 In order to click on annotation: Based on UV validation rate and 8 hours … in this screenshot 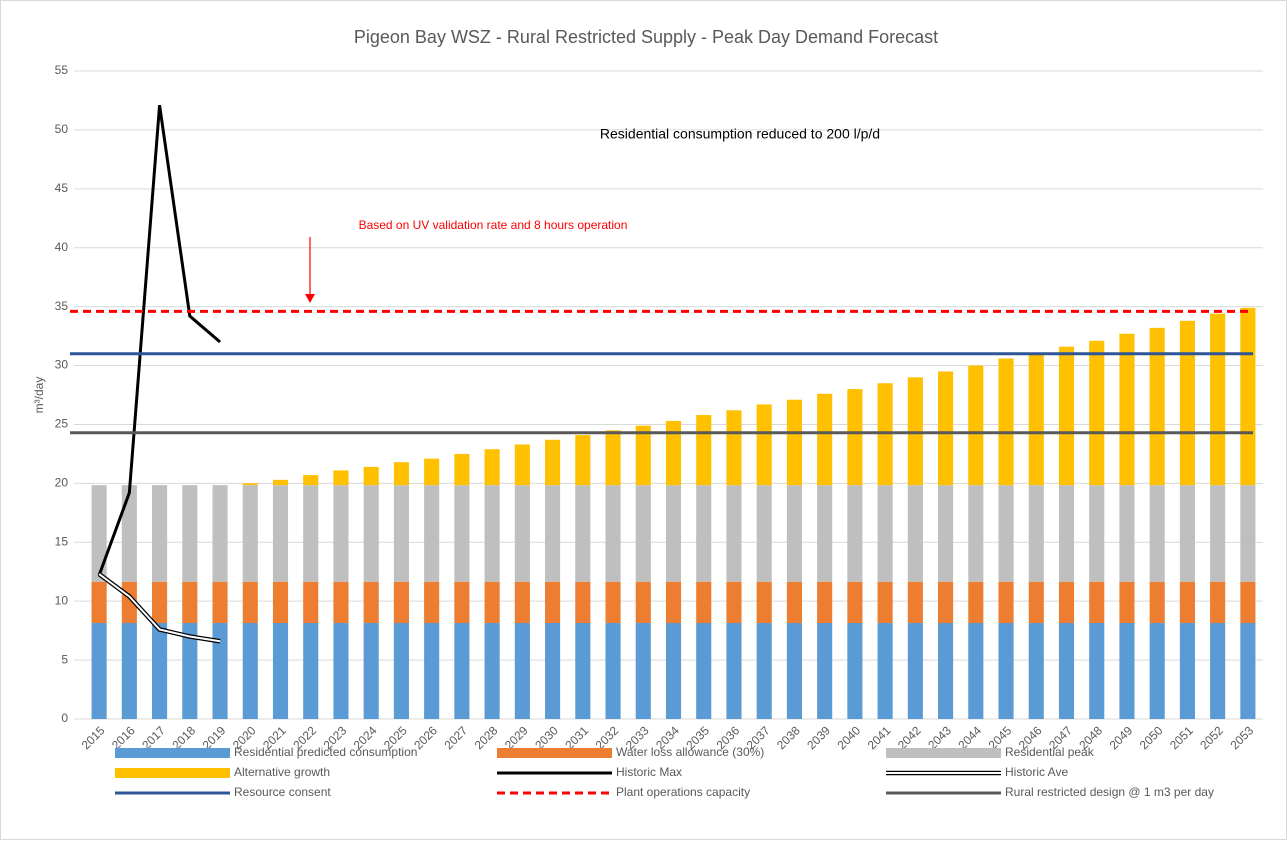, I will do `click(493, 225)`.